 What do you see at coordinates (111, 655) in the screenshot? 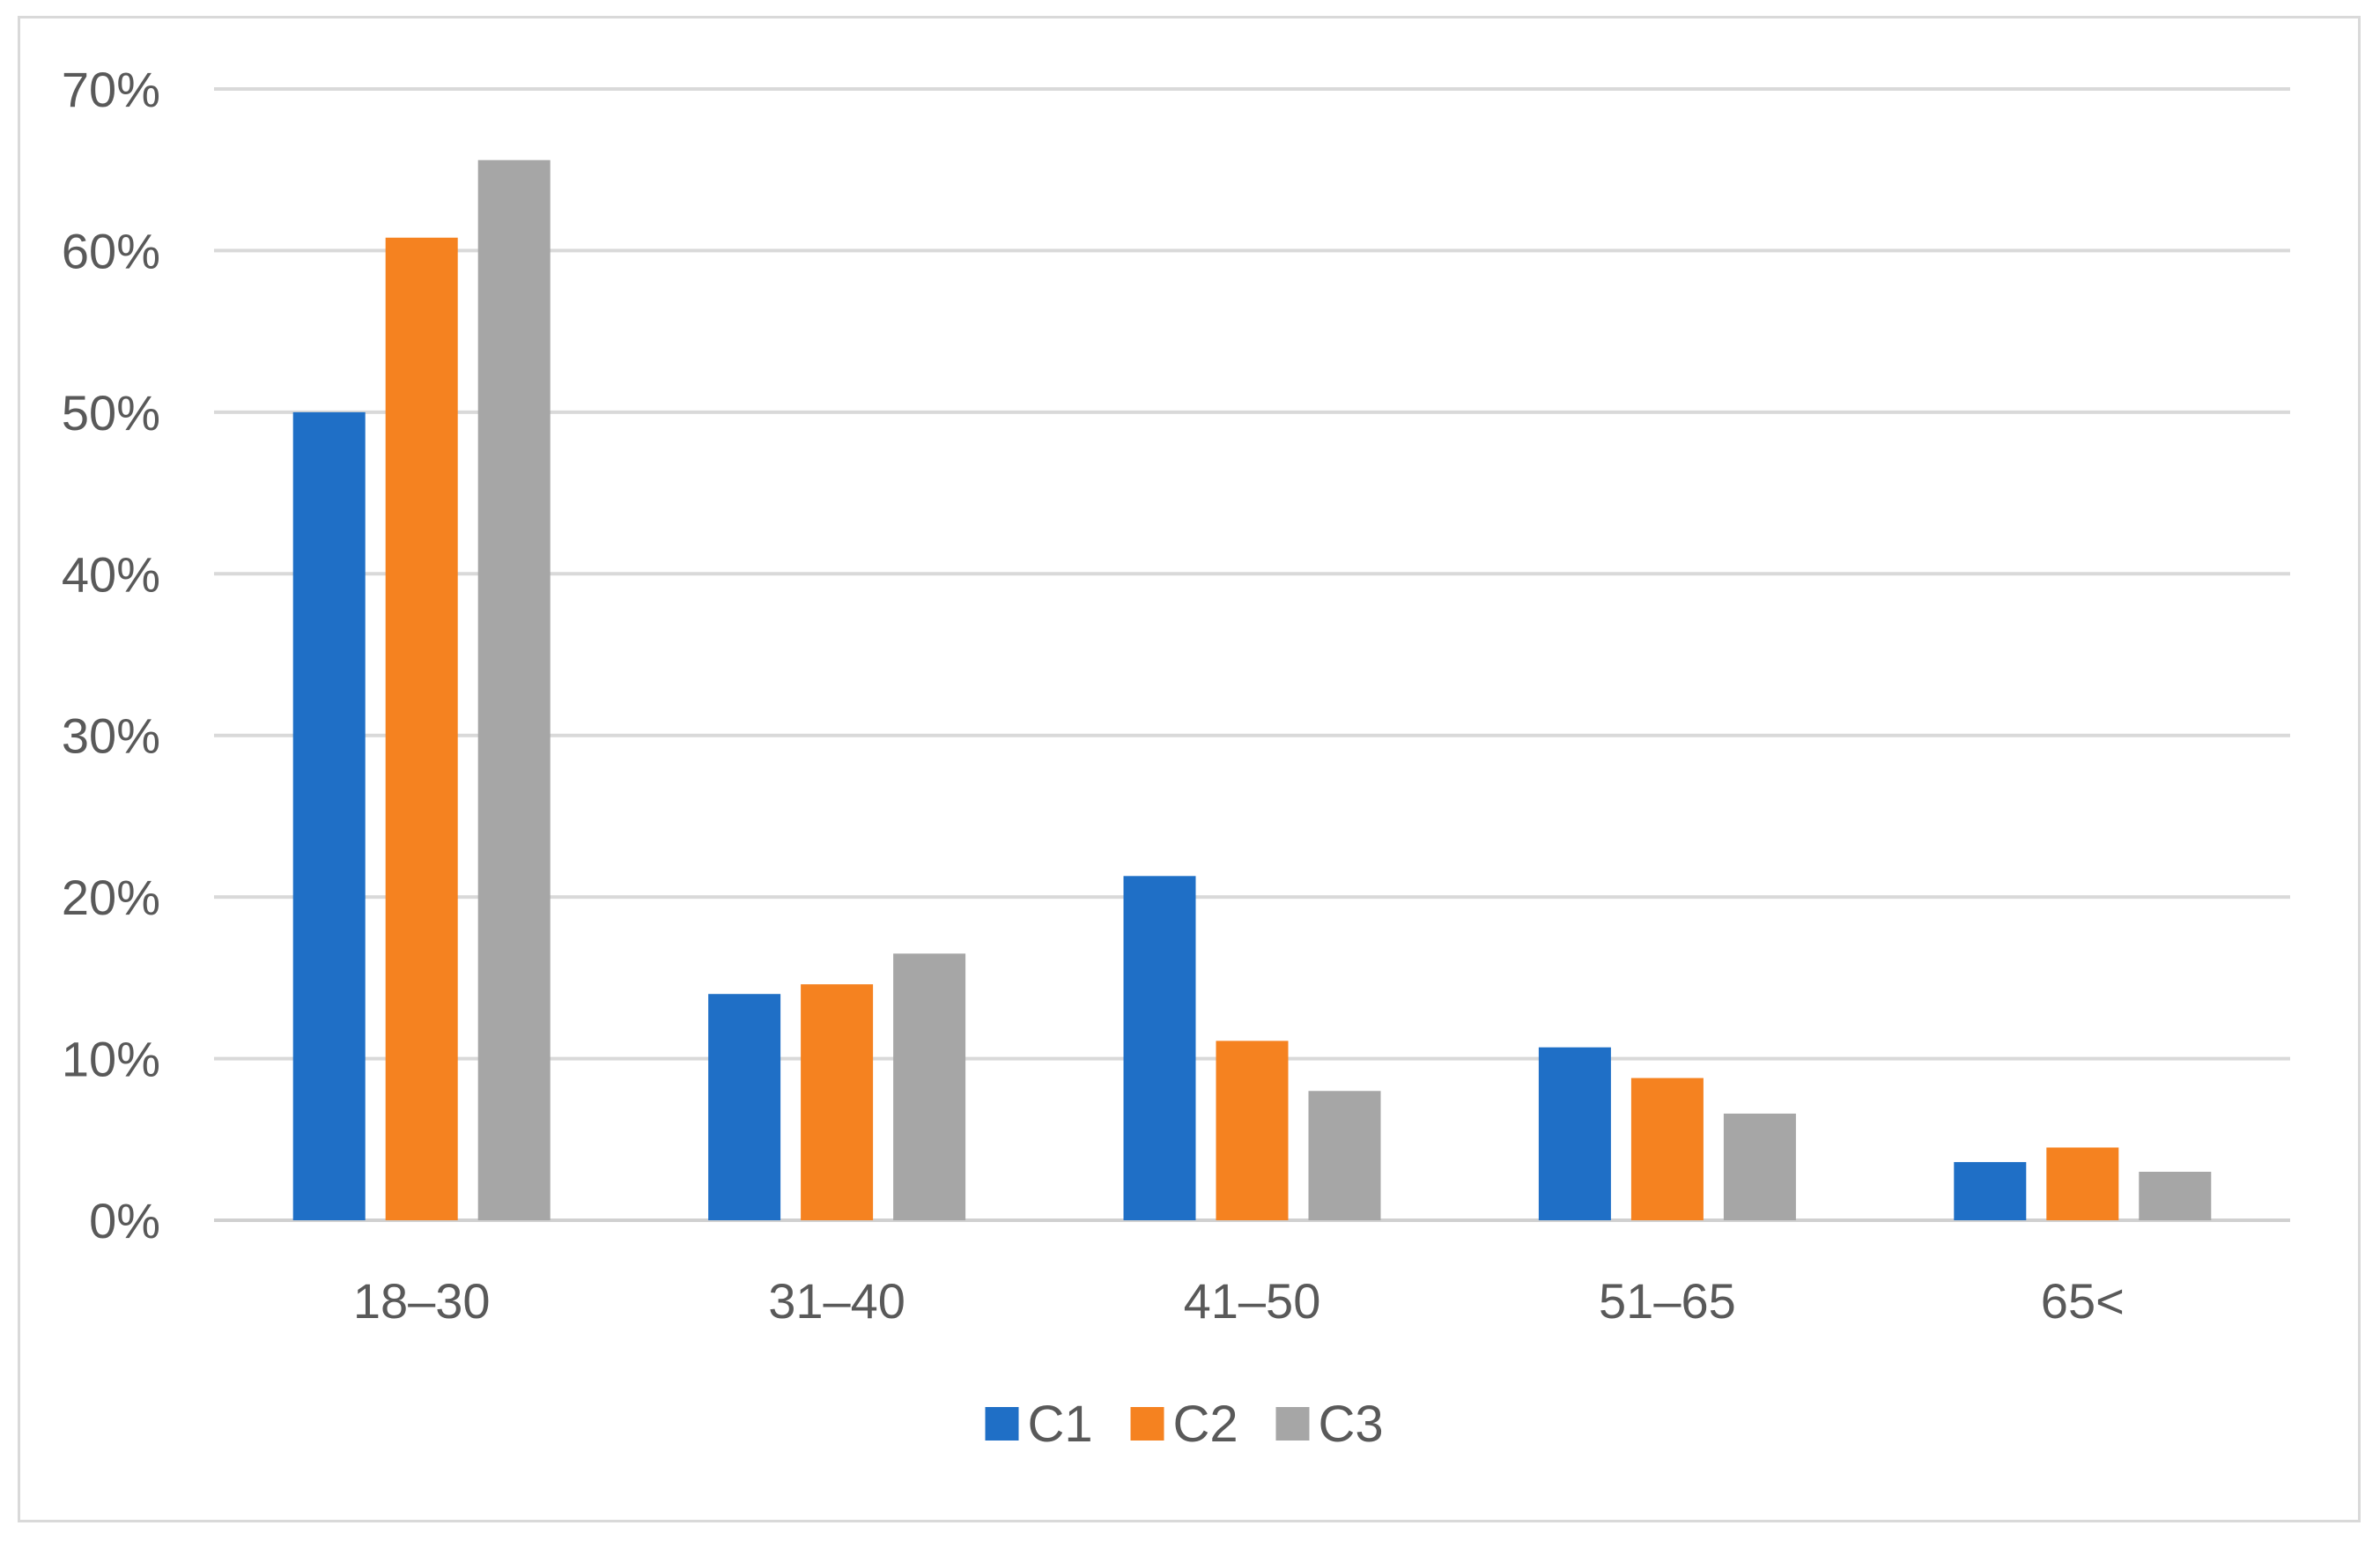
I see `y-axis-labels: 0% 10% 20% 30% 40% 50% 60% 70%` at bounding box center [111, 655].